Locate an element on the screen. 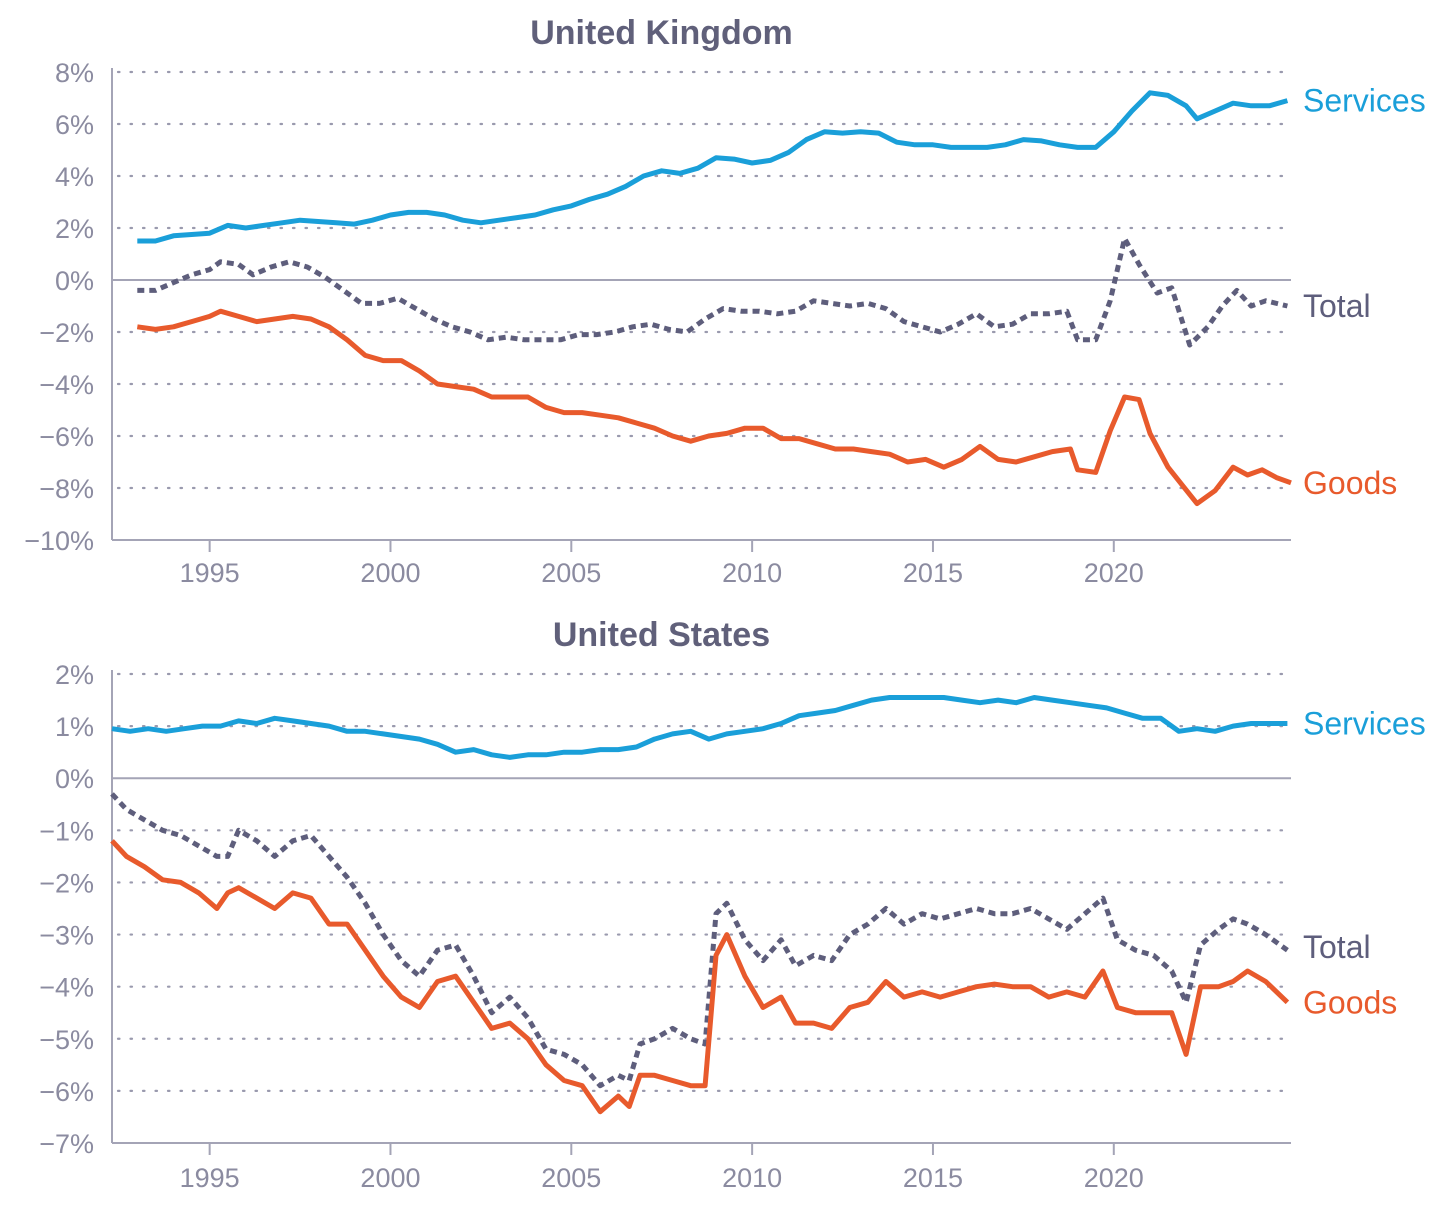 The width and height of the screenshot is (1456, 1208). y-tick-label: −5% is located at coordinates (66, 1040).